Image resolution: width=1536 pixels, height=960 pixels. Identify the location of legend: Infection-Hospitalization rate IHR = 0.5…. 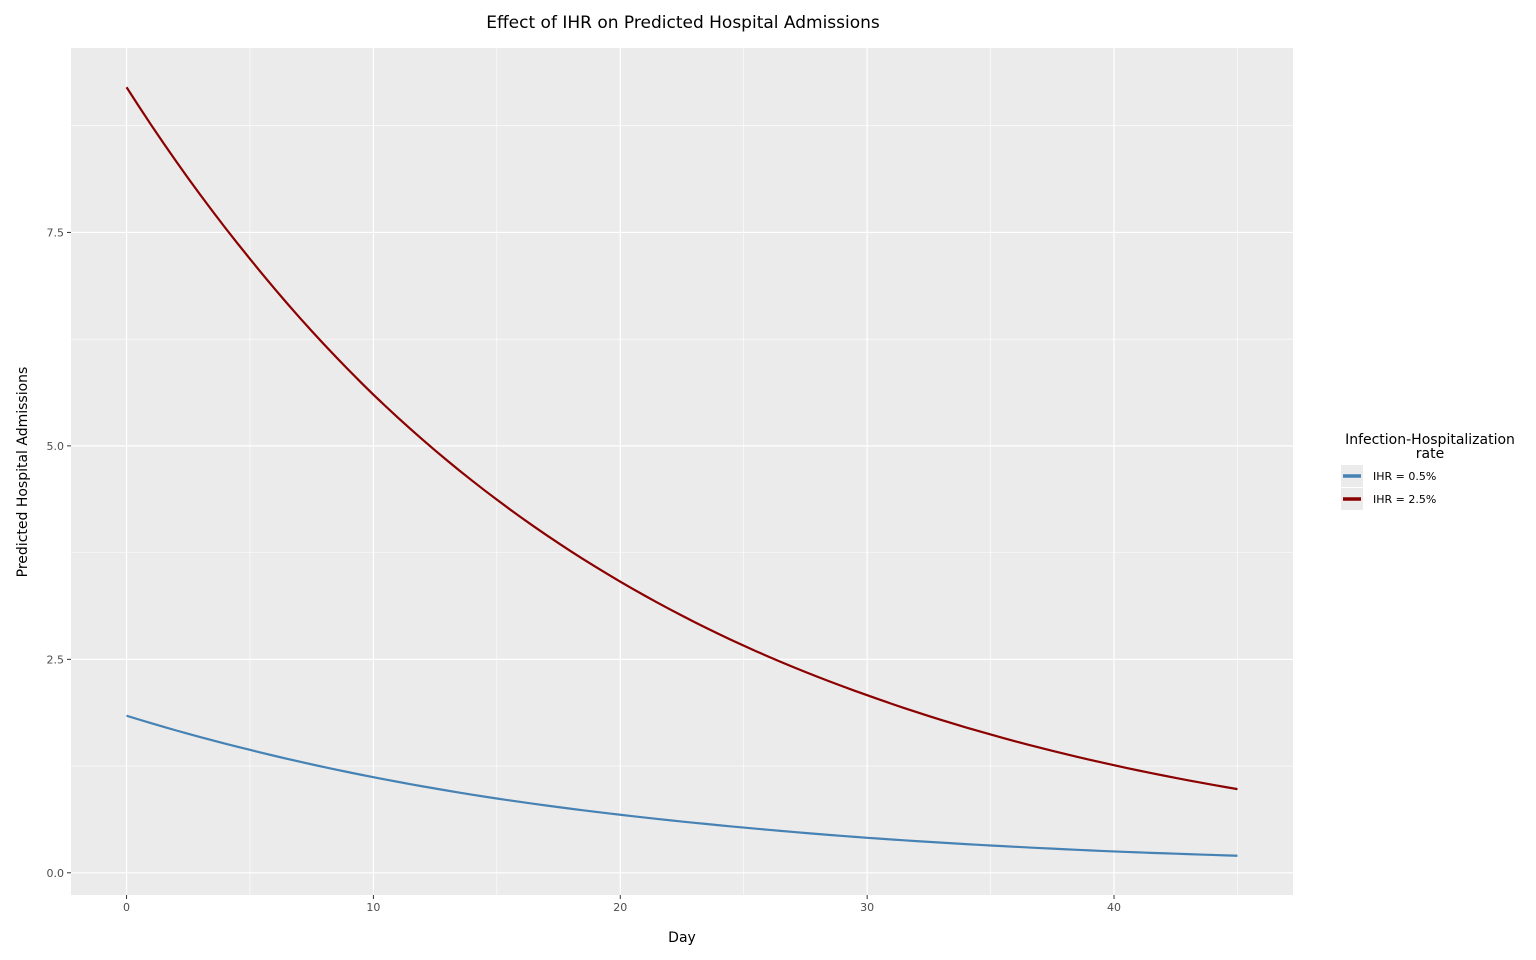
(1428, 471).